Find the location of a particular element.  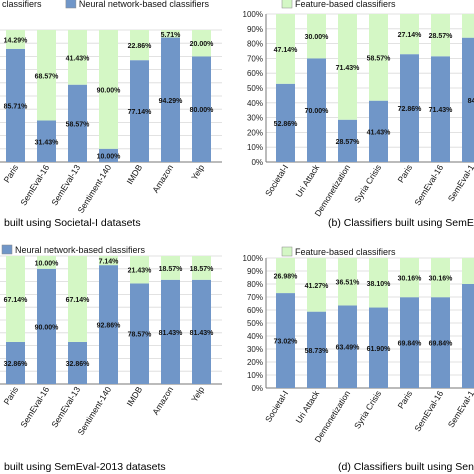

data-label-feature: 7.14% is located at coordinates (109, 262).